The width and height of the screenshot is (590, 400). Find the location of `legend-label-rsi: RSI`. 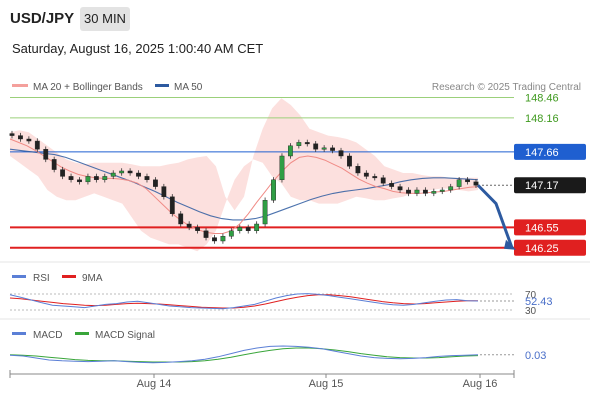

legend-label-rsi: RSI is located at coordinates (41, 278).